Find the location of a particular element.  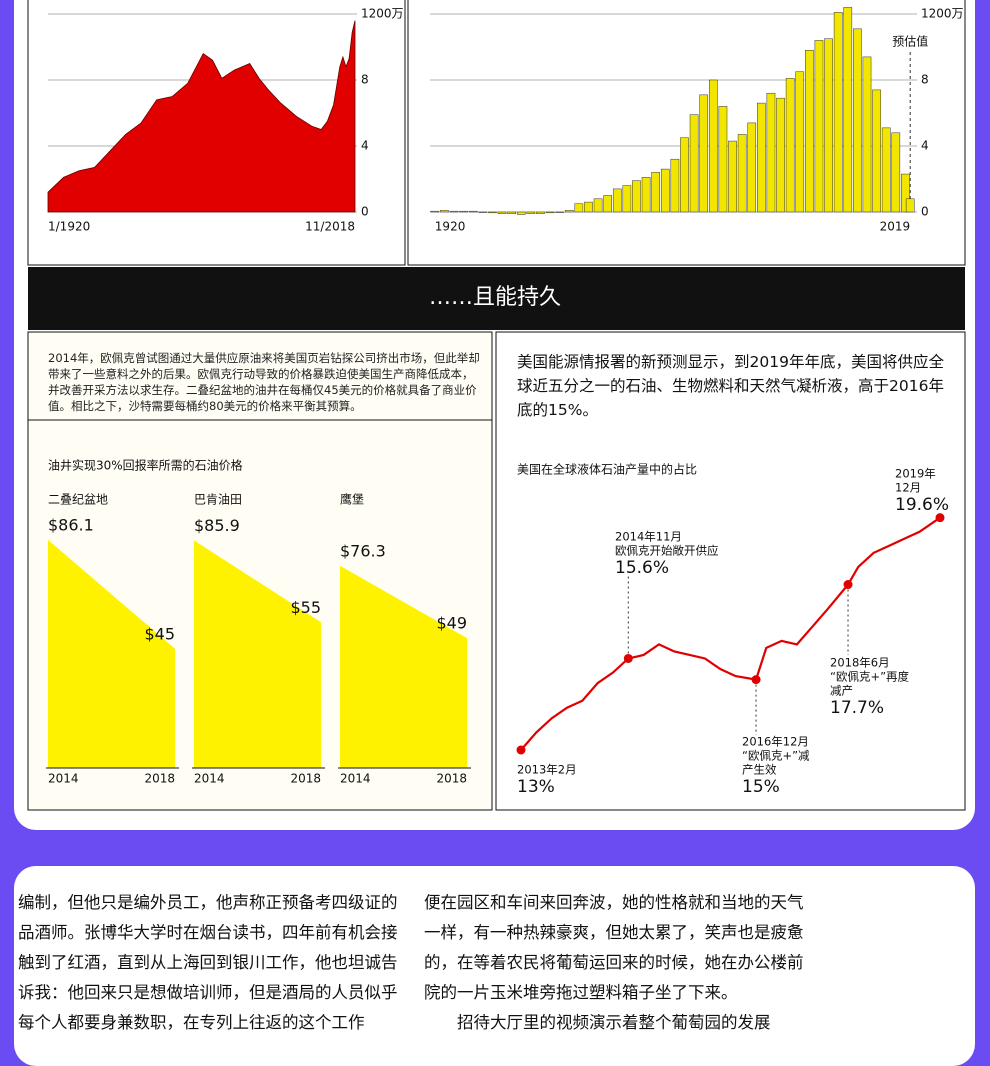

value-label: $85.9 is located at coordinates (217, 525).